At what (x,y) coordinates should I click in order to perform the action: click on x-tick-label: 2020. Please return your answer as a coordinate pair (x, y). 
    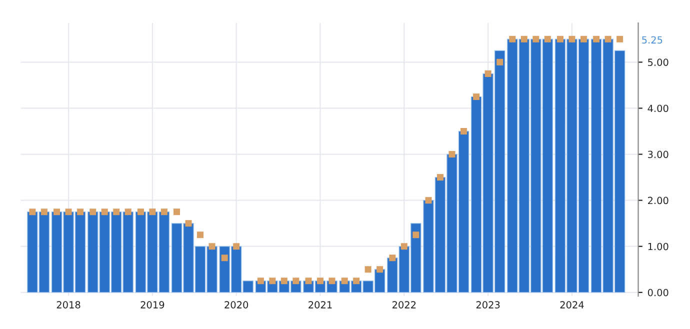
    Looking at the image, I should click on (236, 304).